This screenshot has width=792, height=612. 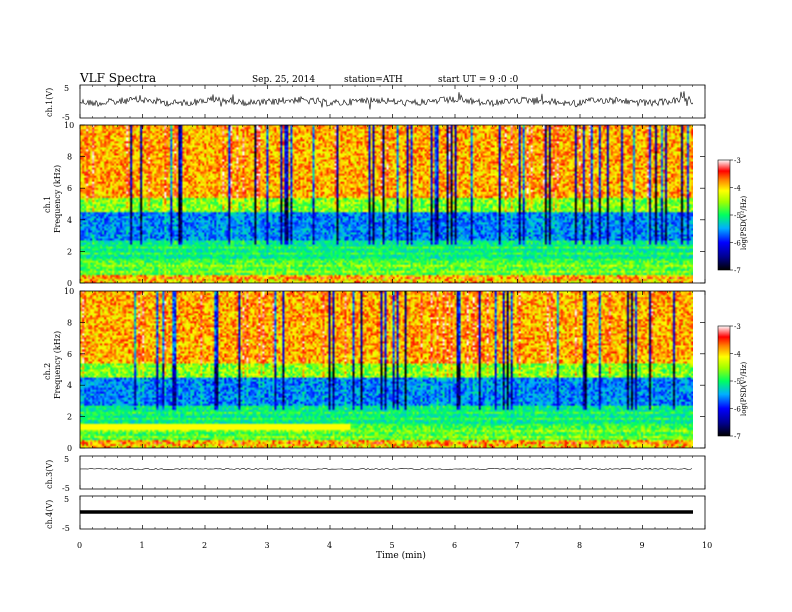 I want to click on ch1-spectrogram-ylabel-frequency: Frequency (kHz), so click(x=57, y=199).